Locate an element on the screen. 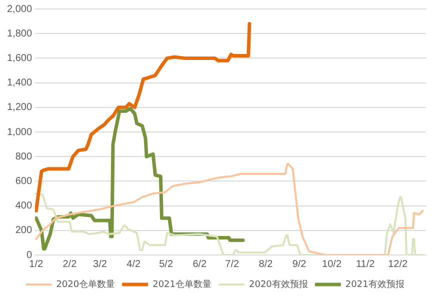 This screenshot has height=303, width=436. x-tick-label: 12/2 is located at coordinates (398, 264).